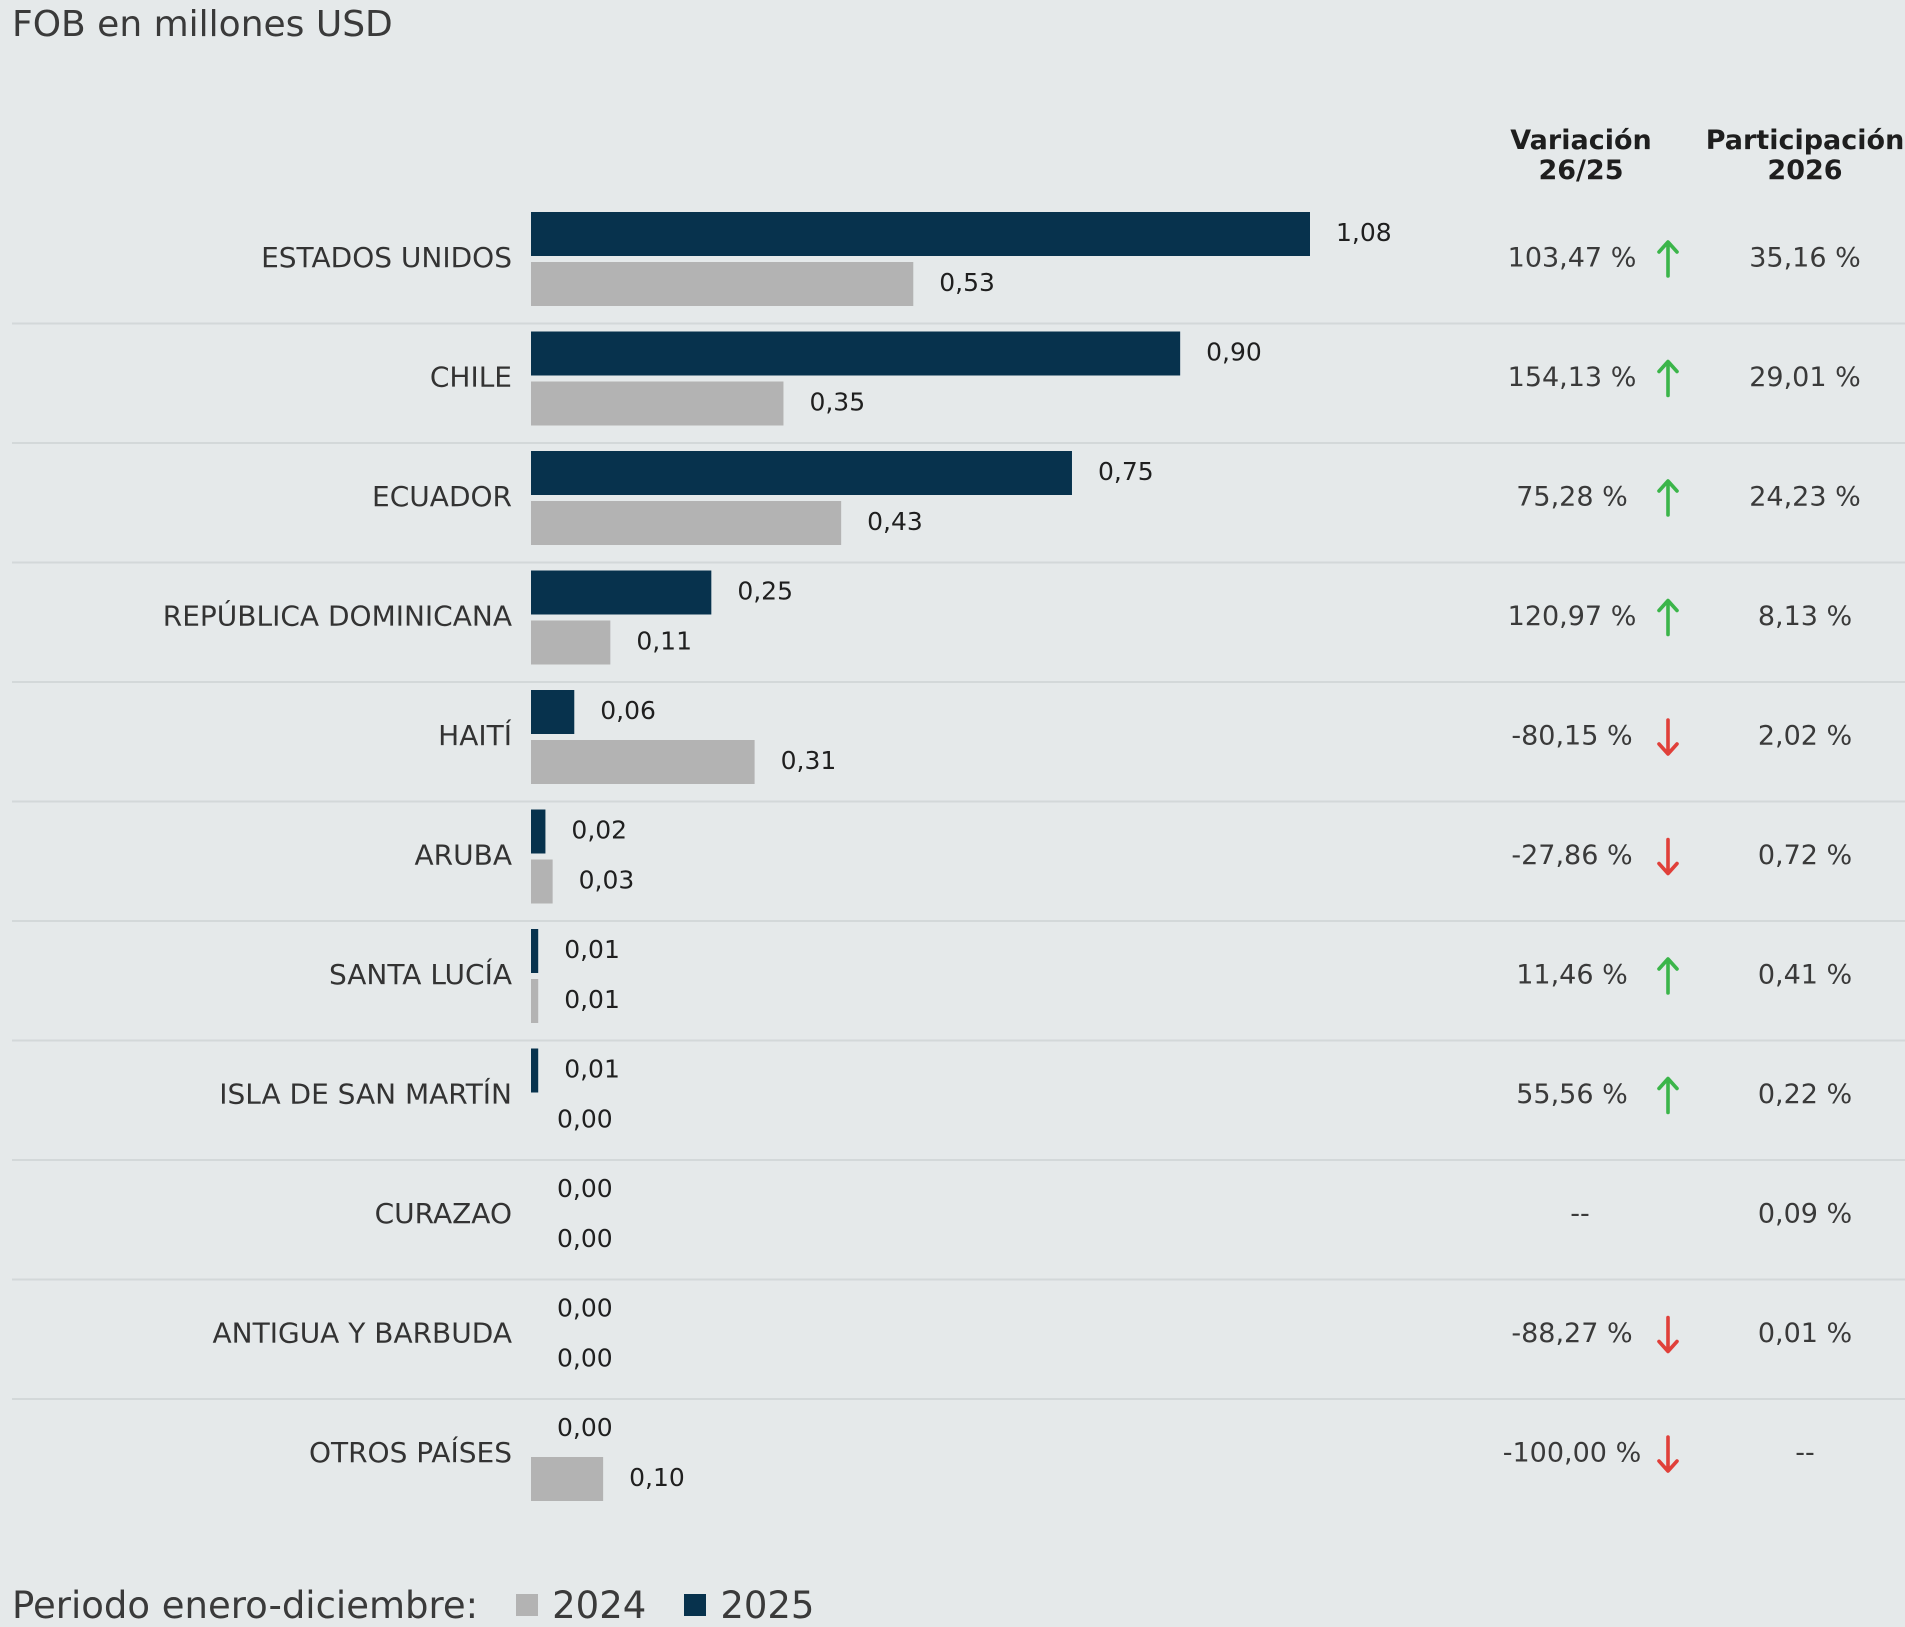 The height and width of the screenshot is (1627, 1905). Describe the element at coordinates (1805, 736) in the screenshot. I see `participation-value: 2,02 %` at that location.